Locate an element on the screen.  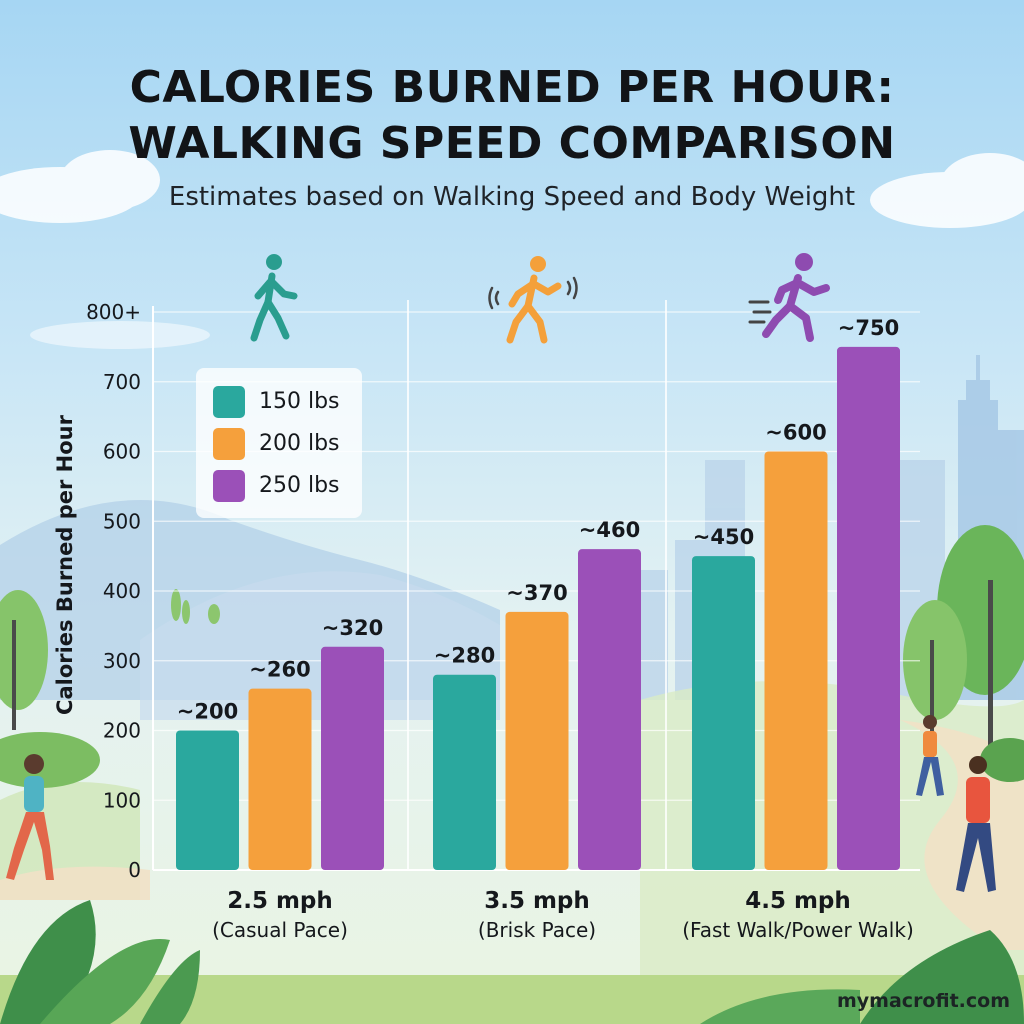
legend-swatch-250lbs is located at coordinates (229, 486).